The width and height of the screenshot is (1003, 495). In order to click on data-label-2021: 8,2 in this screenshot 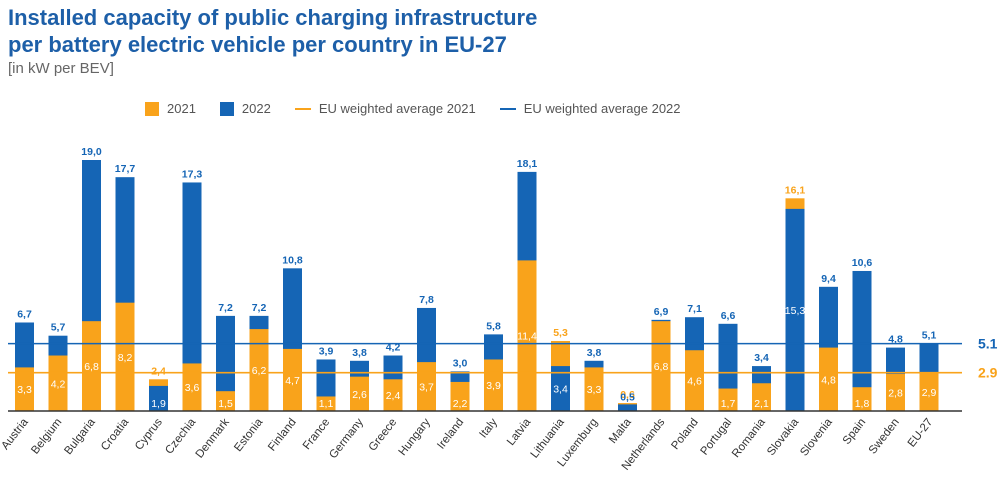, I will do `click(125, 358)`.